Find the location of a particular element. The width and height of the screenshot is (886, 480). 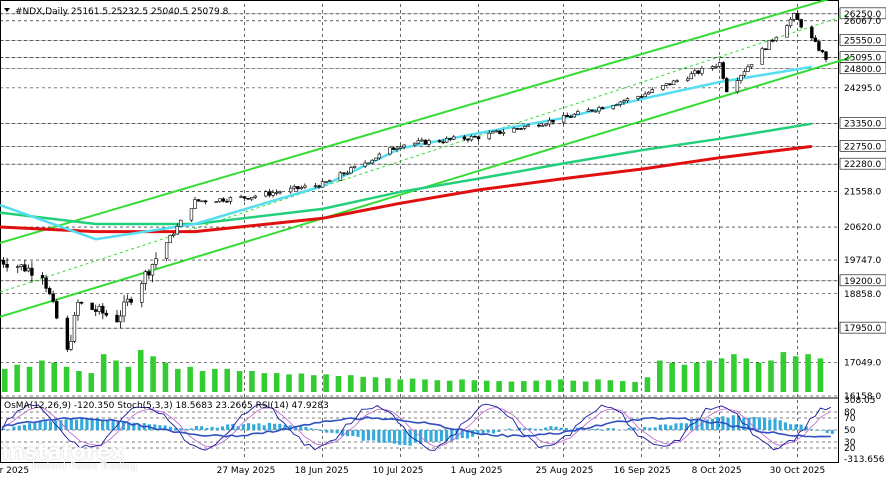

price-tick-label: 17950.0 is located at coordinates (862, 329).